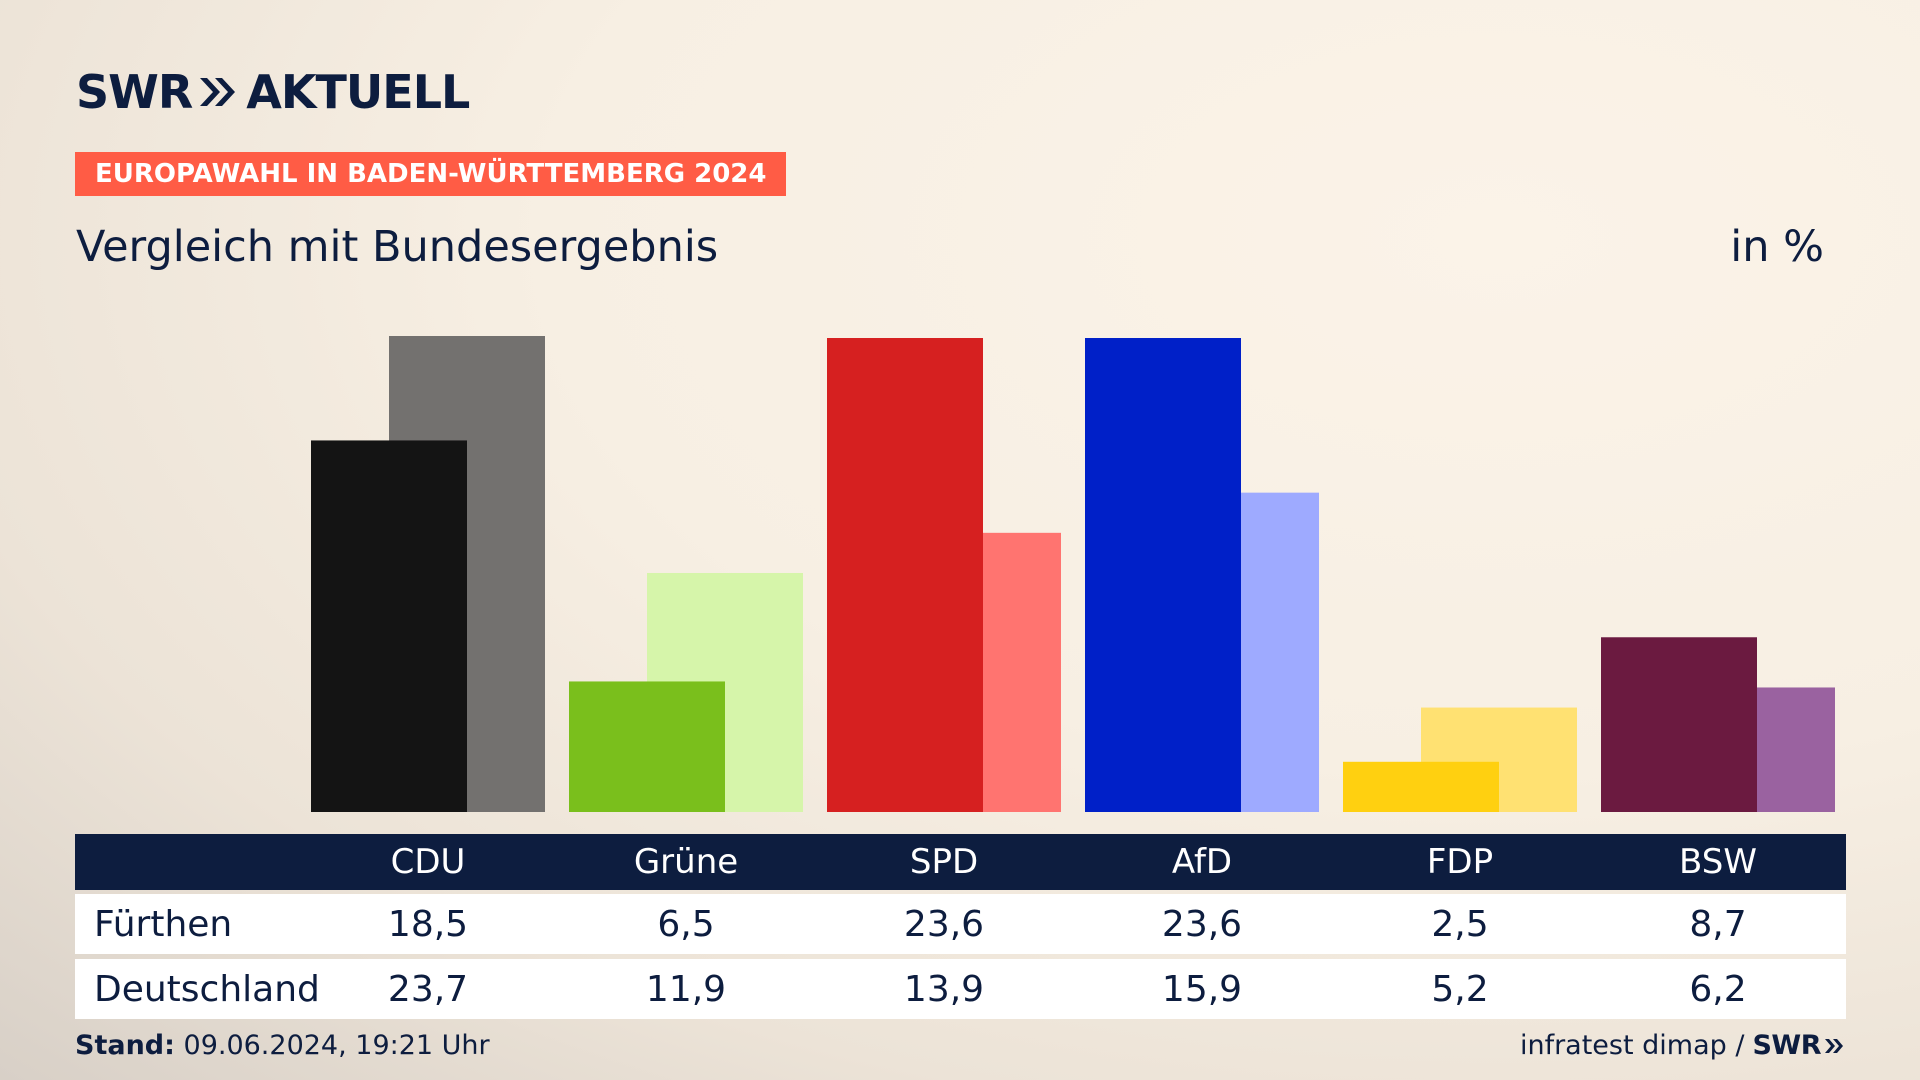 This screenshot has width=1920, height=1080. I want to click on table-cell-spd: 13,9, so click(944, 989).